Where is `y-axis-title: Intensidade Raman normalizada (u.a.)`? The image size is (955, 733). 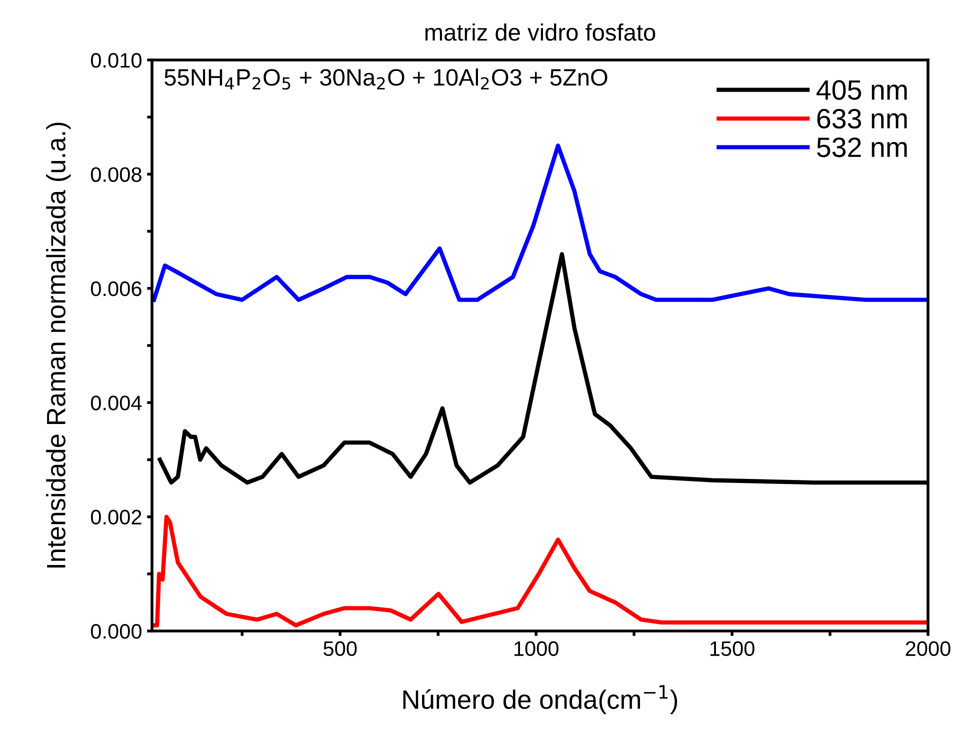
y-axis-title: Intensidade Raman normalizada (u.a.) is located at coordinates (58, 345).